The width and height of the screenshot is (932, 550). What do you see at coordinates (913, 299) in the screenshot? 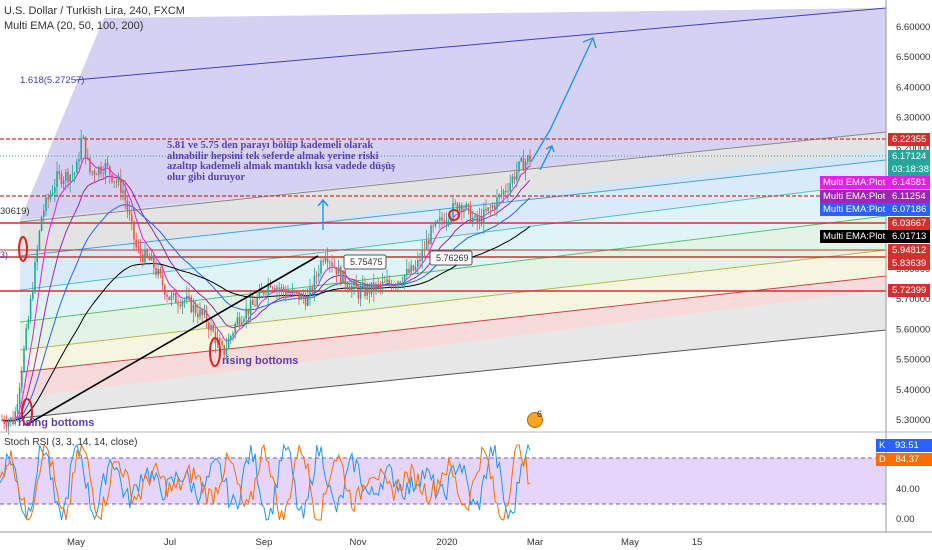
I see `y-tick-label: 5.70000` at bounding box center [913, 299].